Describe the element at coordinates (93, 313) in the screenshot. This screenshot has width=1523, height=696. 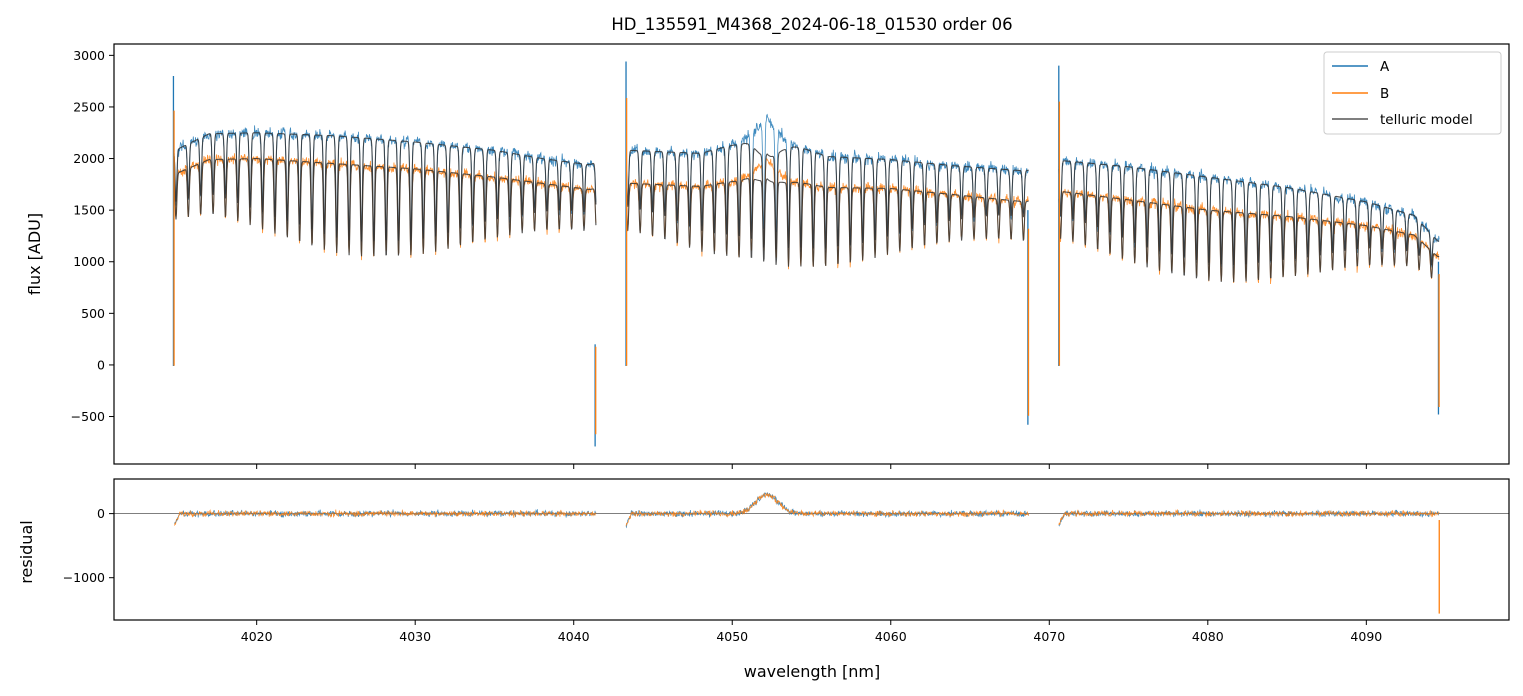
I see `top-ytick-label: 500` at that location.